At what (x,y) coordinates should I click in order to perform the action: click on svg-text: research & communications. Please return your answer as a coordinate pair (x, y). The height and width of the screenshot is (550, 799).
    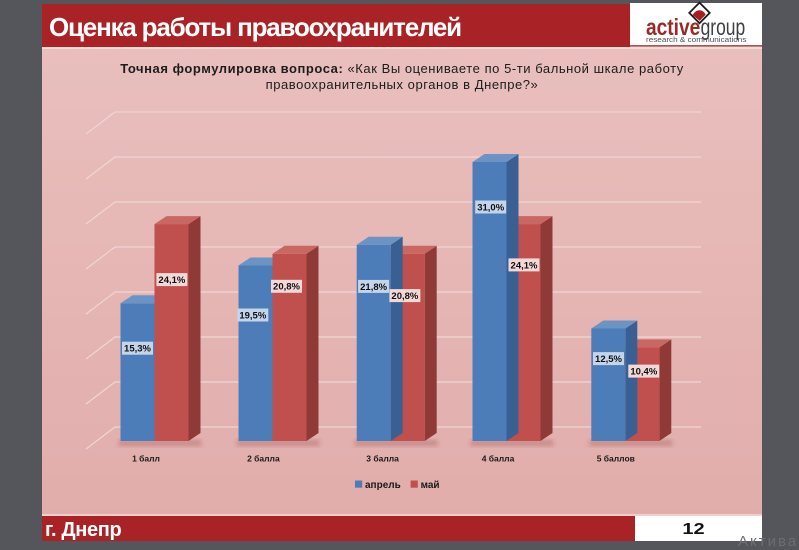
    Looking at the image, I should click on (696, 40).